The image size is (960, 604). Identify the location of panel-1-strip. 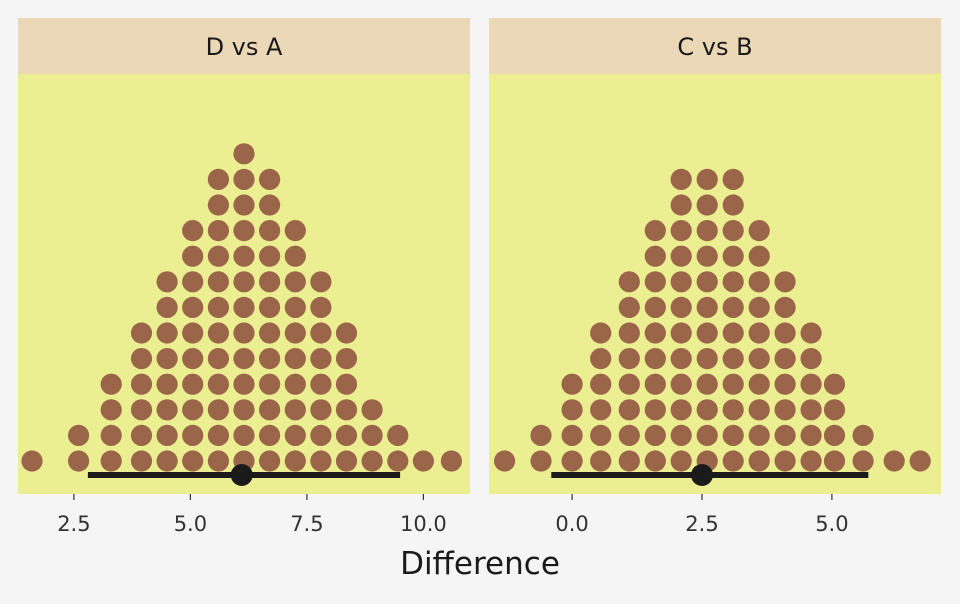
(244, 46).